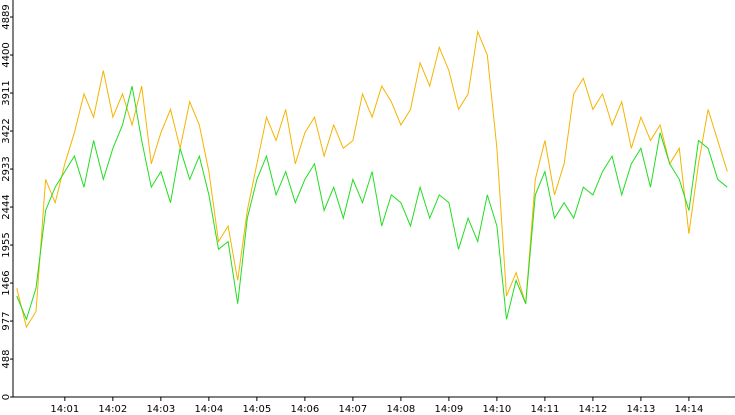 The height and width of the screenshot is (415, 735). What do you see at coordinates (640, 409) in the screenshot?
I see `x-tick-label: 14:13` at bounding box center [640, 409].